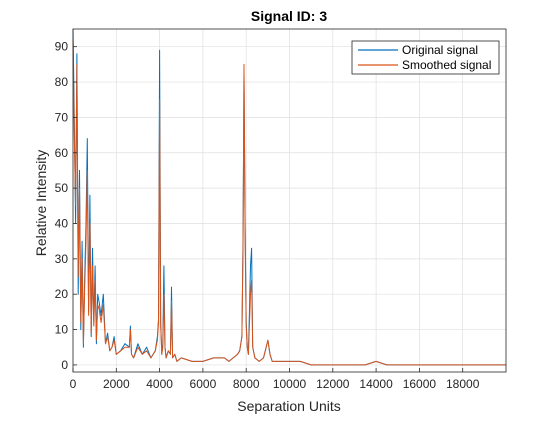 This screenshot has width=560, height=425. I want to click on x-tick-label: 4000, so click(159, 384).